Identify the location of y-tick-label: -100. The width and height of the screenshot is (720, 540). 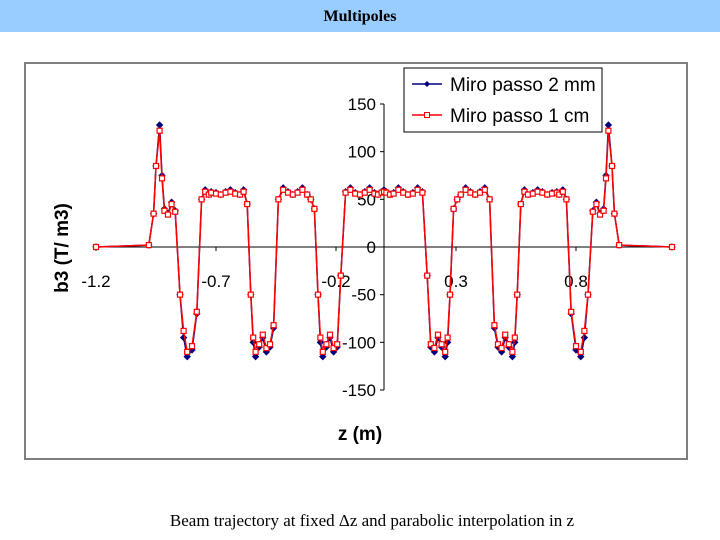
(359, 342).